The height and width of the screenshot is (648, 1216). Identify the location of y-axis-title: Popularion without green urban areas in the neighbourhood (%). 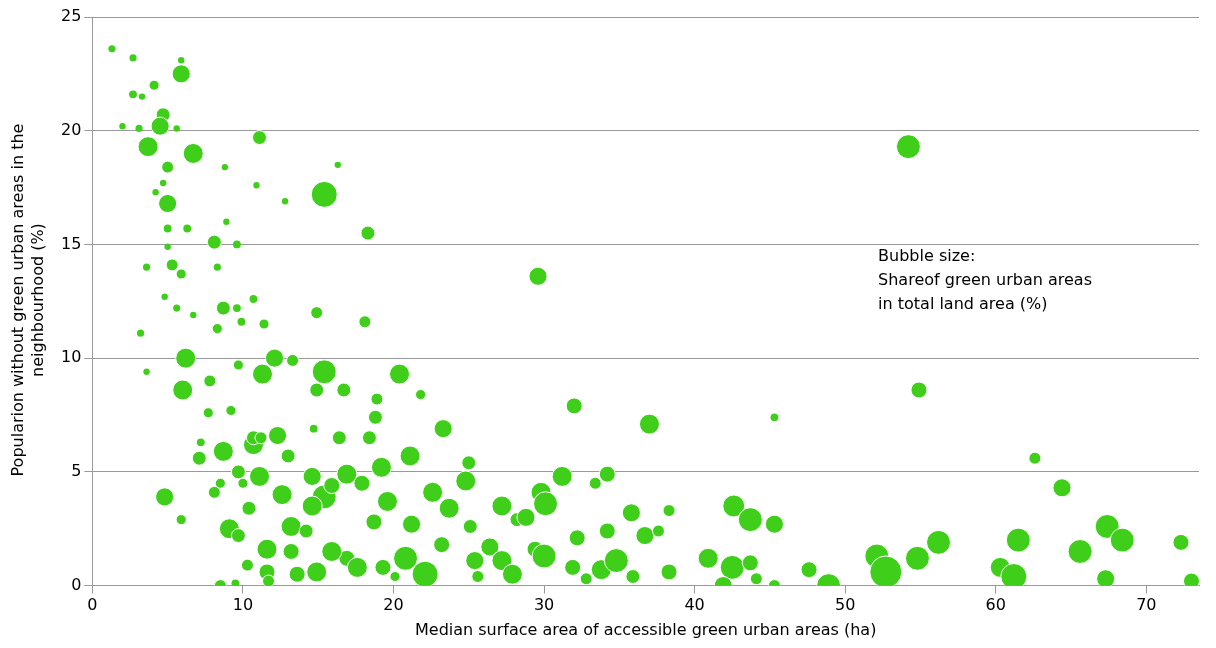
(28, 300).